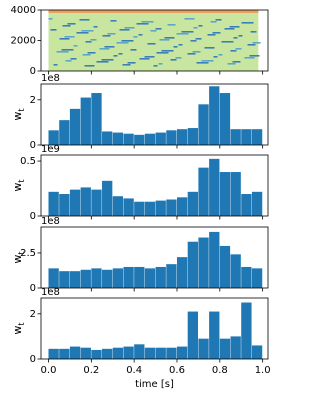  Describe the element at coordinates (134, 370) in the screenshot. I see `x-tick-label: 0.4` at that location.